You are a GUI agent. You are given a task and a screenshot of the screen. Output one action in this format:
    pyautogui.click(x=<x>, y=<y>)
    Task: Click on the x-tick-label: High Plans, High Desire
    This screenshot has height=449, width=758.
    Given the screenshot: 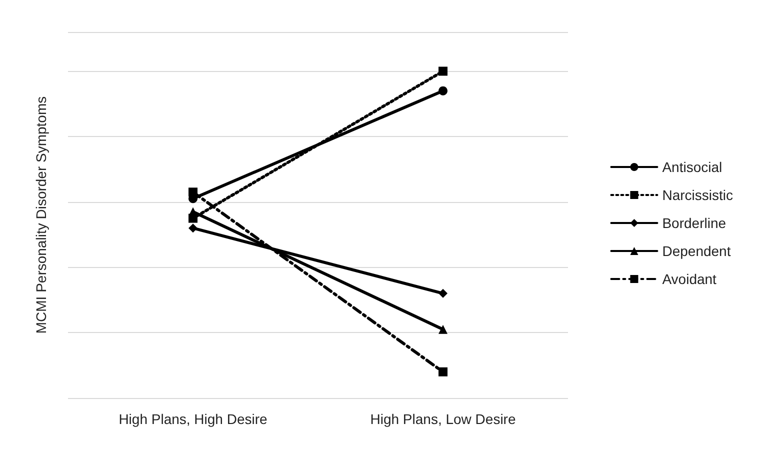 What is the action you would take?
    pyautogui.click(x=193, y=419)
    